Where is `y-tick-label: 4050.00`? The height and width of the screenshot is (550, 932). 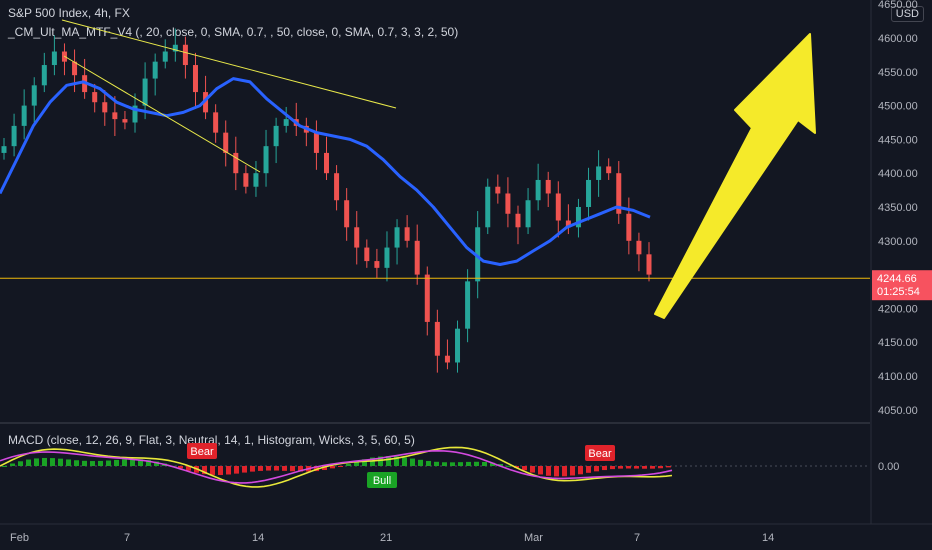
y-tick-label: 4050.00 is located at coordinates (898, 411).